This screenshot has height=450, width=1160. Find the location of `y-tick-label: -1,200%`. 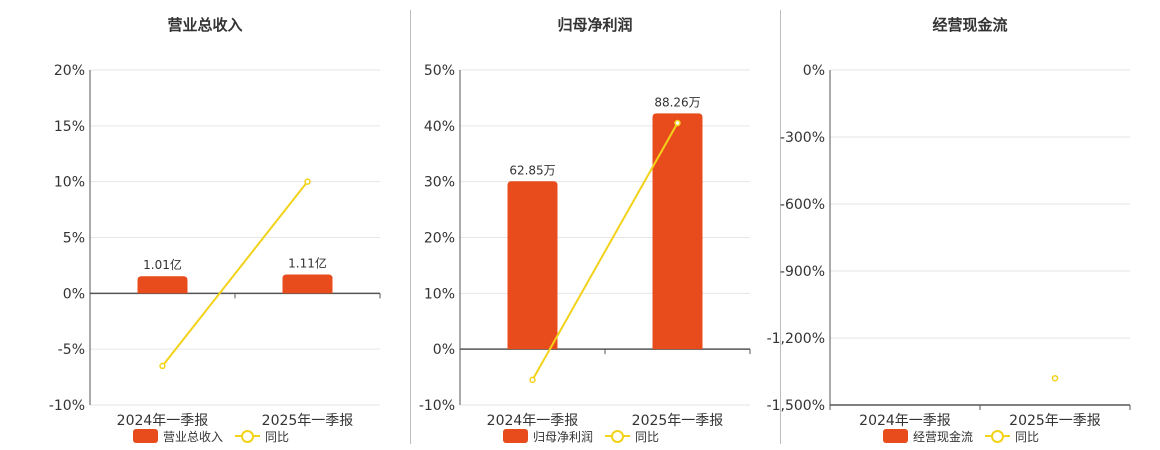

y-tick-label: -1,200% is located at coordinates (796, 339).